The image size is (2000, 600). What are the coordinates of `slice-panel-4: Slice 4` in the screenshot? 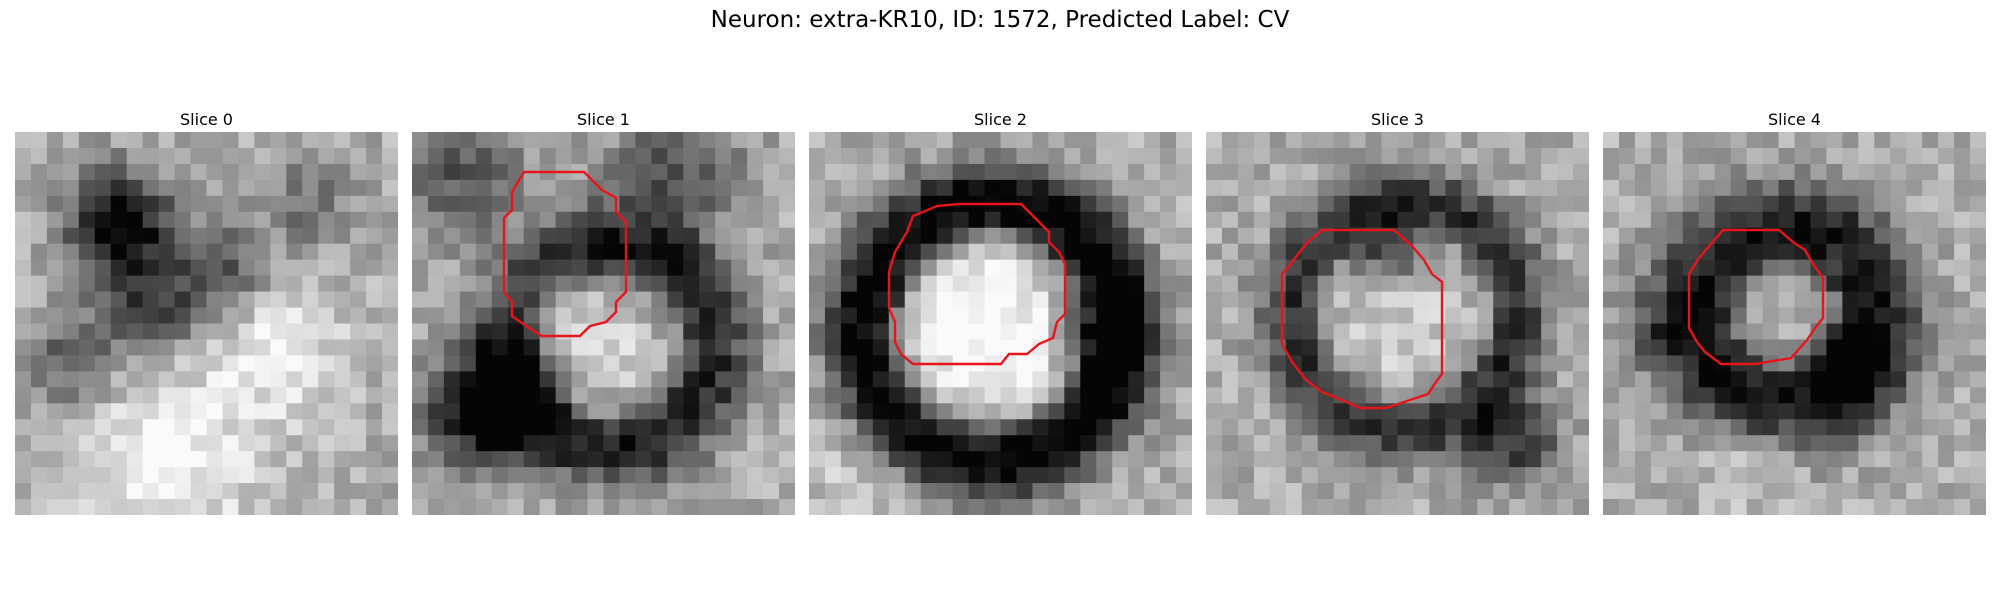 It's located at (1794, 311).